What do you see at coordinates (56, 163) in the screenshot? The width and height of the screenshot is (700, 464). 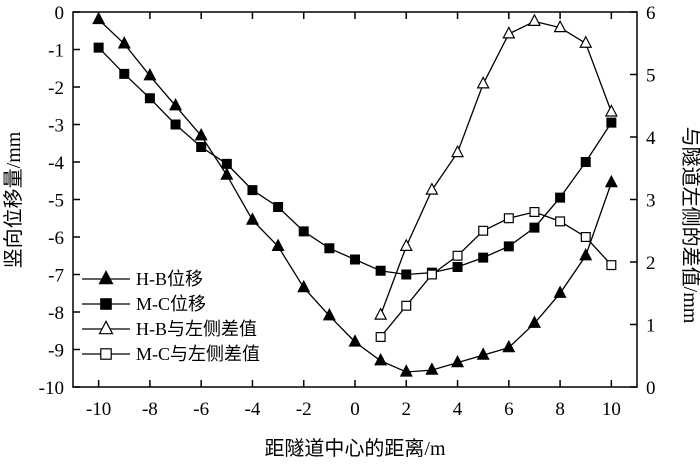 I see `y-left-tick-label: -4` at bounding box center [56, 163].